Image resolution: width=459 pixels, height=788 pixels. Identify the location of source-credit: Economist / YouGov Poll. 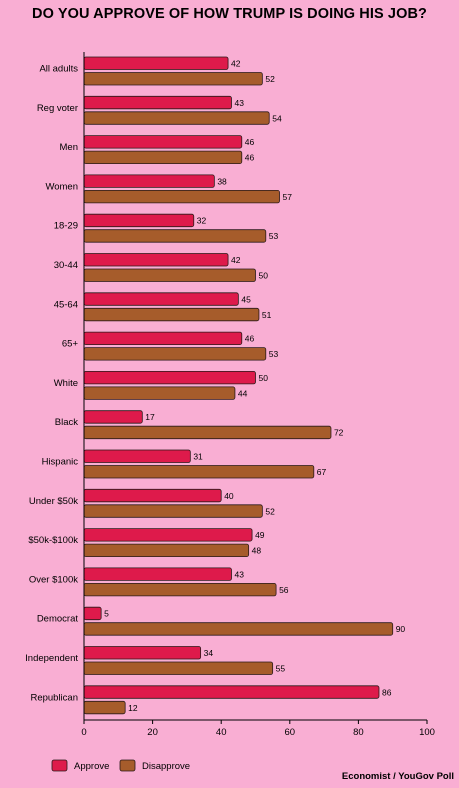
(397, 776).